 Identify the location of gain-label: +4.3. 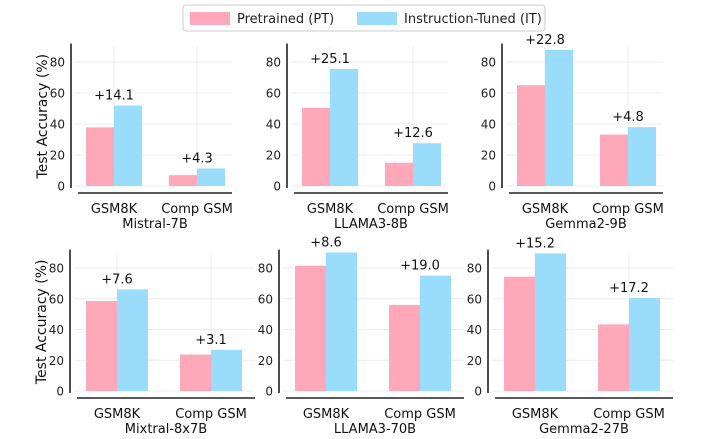
(197, 158).